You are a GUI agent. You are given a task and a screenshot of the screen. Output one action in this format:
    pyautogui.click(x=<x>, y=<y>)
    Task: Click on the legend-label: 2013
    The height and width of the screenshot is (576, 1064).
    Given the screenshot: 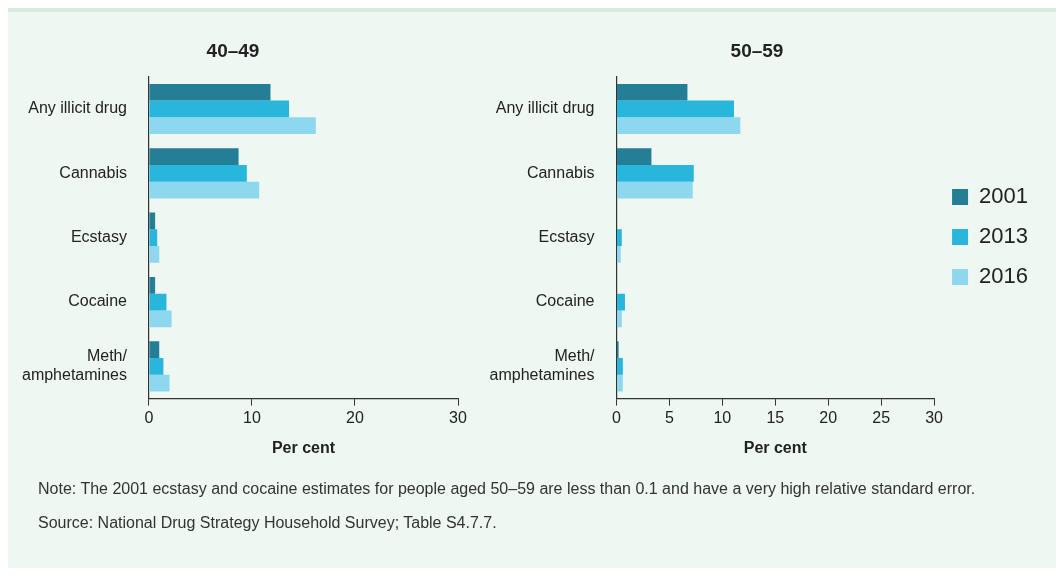 What is the action you would take?
    pyautogui.click(x=1004, y=236)
    